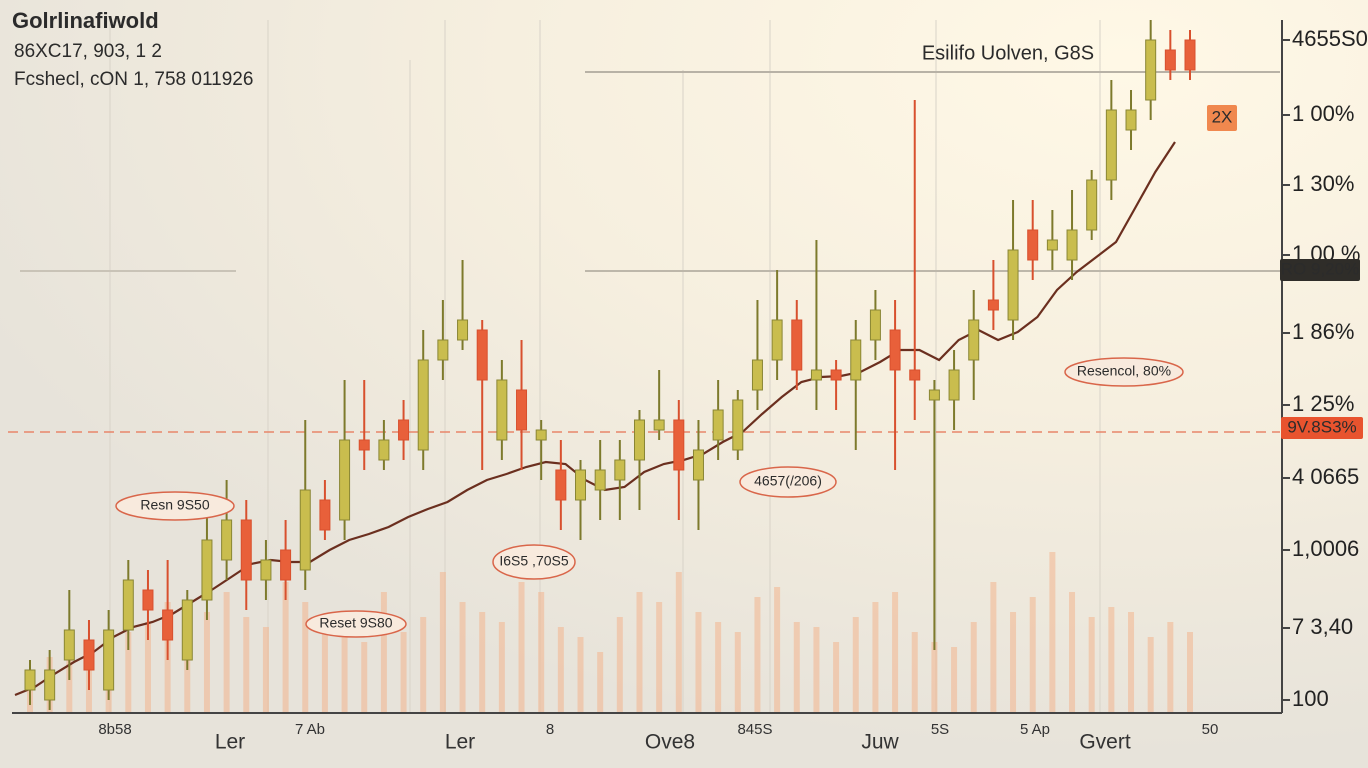 This screenshot has height=768, width=1368. I want to click on x-tick-label: 845S, so click(754, 729).